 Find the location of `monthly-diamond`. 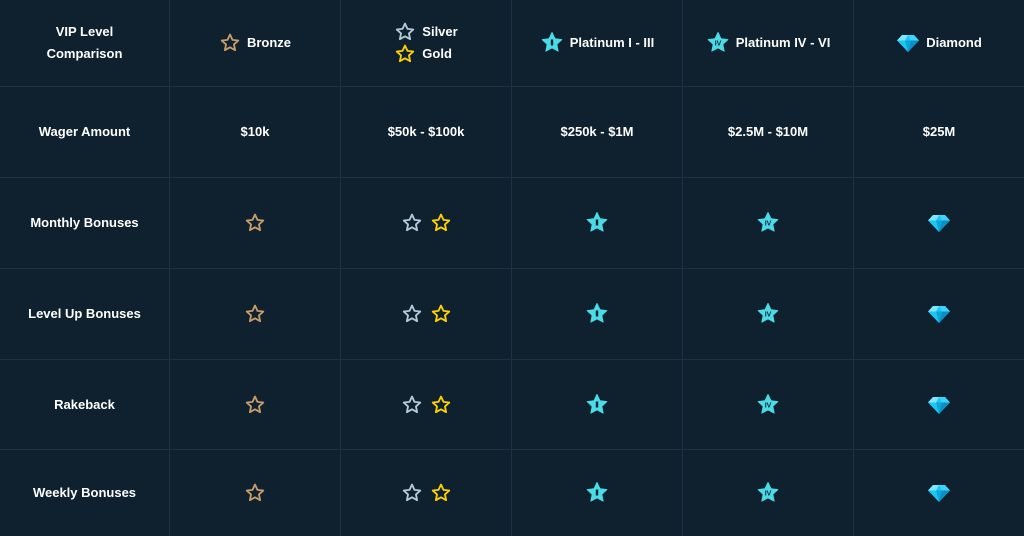

monthly-diamond is located at coordinates (939, 223).